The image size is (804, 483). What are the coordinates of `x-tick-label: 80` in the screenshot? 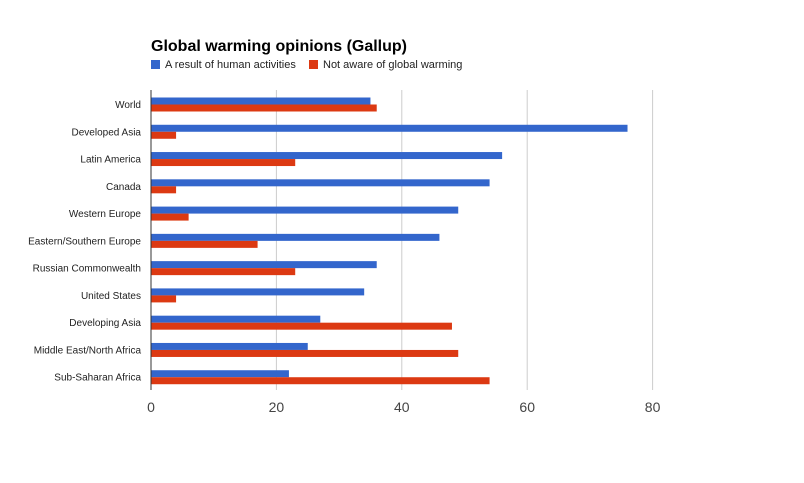 It's located at (653, 407).